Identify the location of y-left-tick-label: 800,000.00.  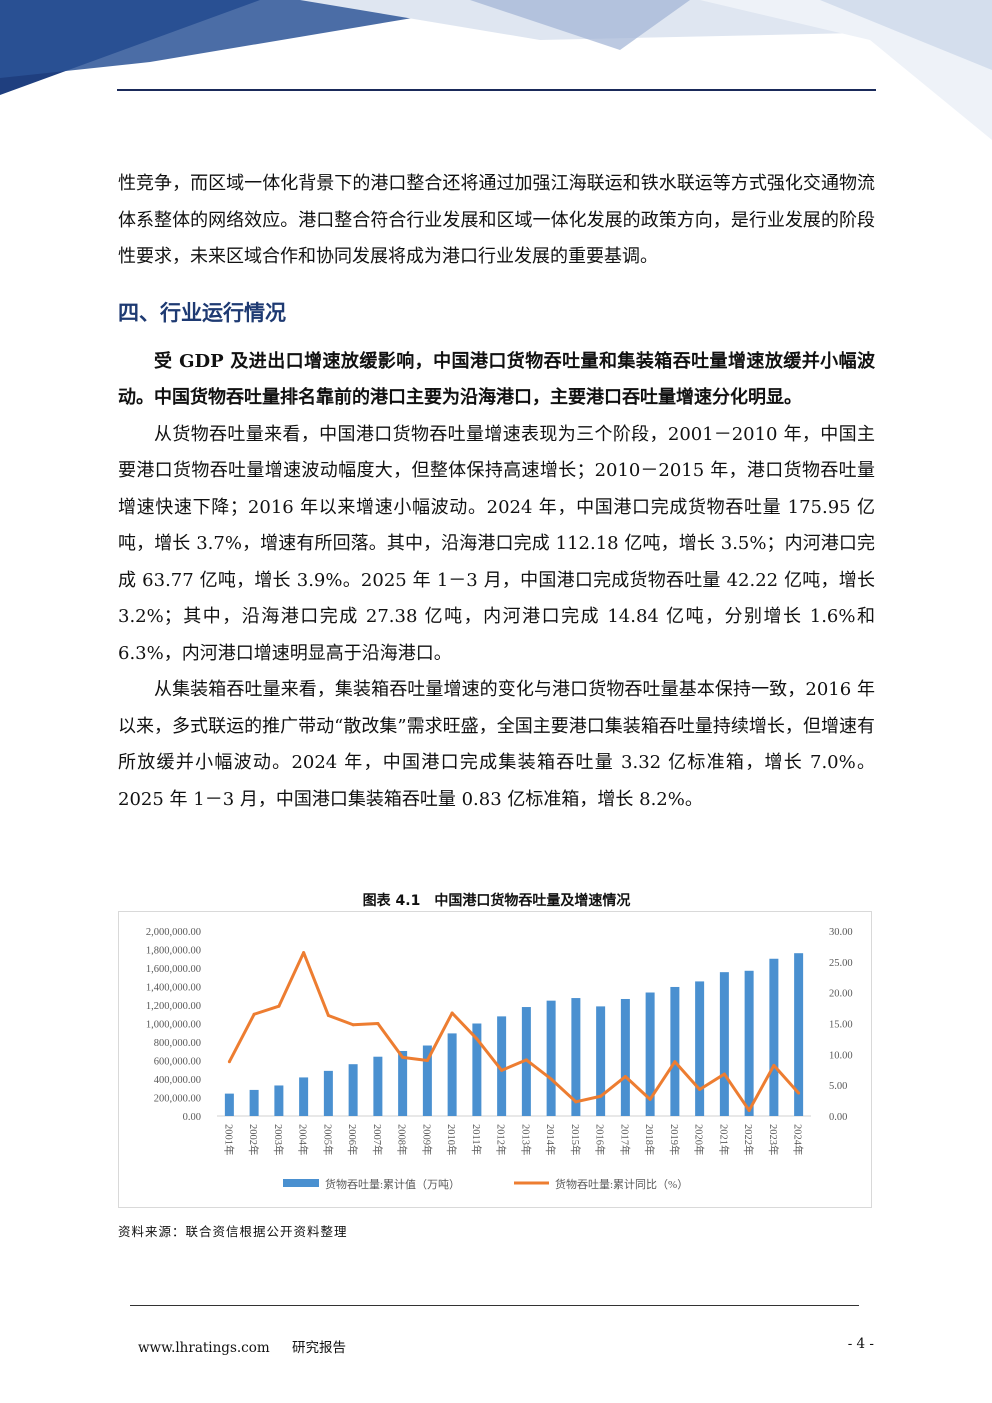
(177, 1043).